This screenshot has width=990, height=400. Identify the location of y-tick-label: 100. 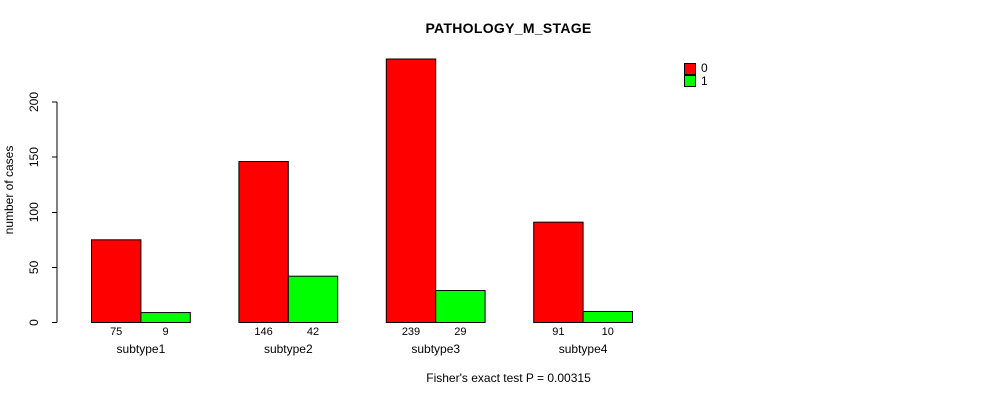
(34, 212).